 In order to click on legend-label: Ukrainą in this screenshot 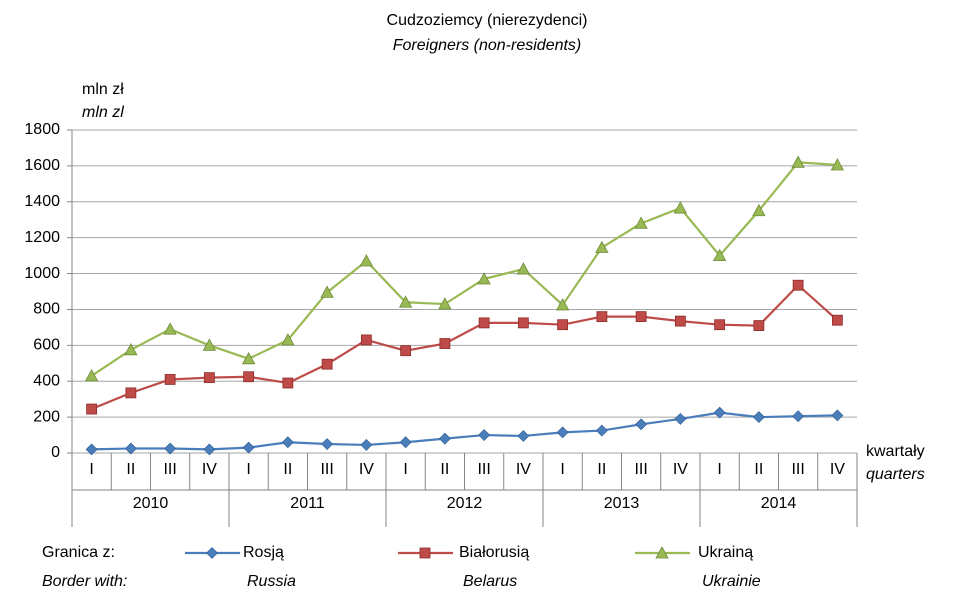, I will do `click(725, 552)`.